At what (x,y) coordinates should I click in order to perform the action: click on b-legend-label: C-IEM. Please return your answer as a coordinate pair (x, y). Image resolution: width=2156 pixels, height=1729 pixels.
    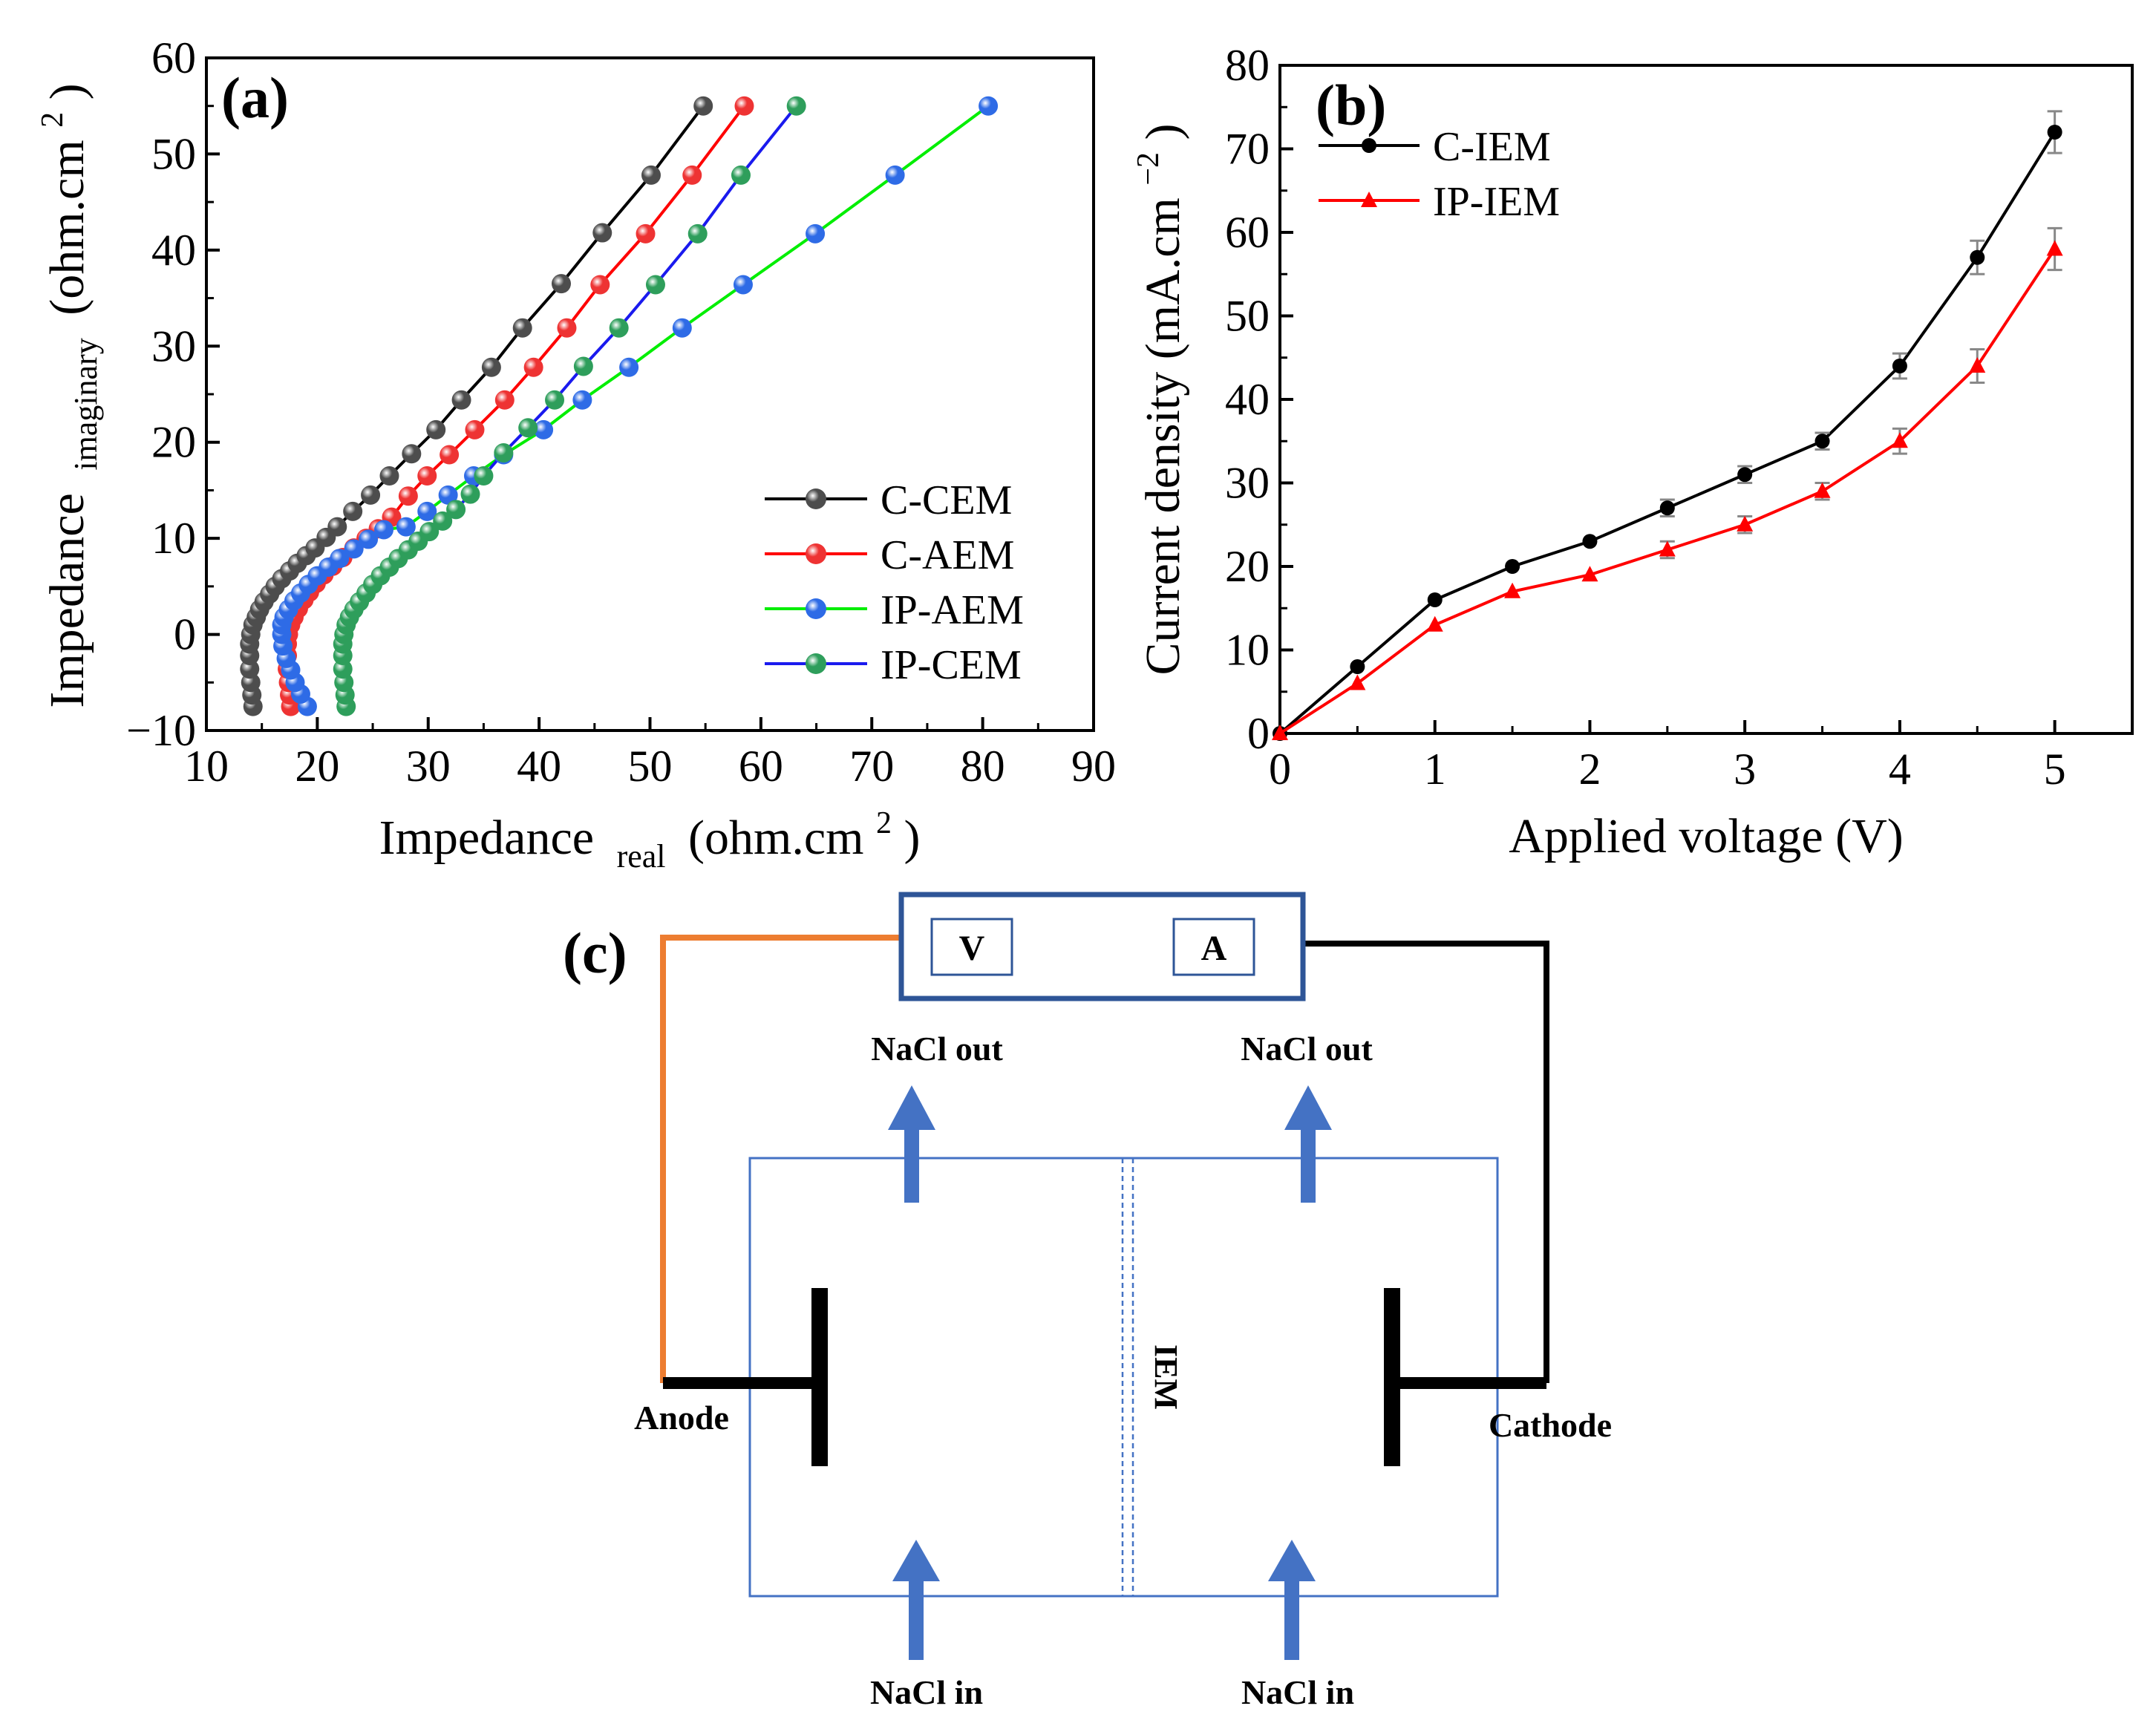
    Looking at the image, I should click on (1492, 147).